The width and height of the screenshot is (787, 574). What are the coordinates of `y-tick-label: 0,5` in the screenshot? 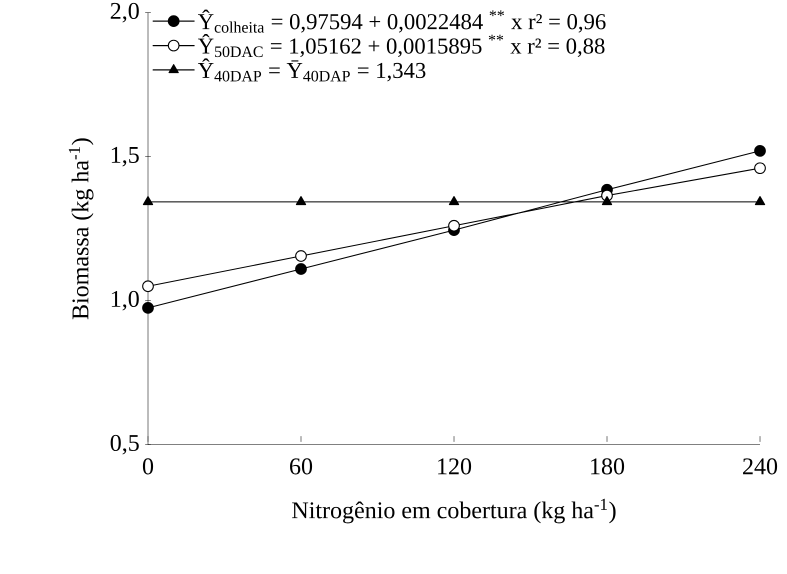 It's located at (124, 444).